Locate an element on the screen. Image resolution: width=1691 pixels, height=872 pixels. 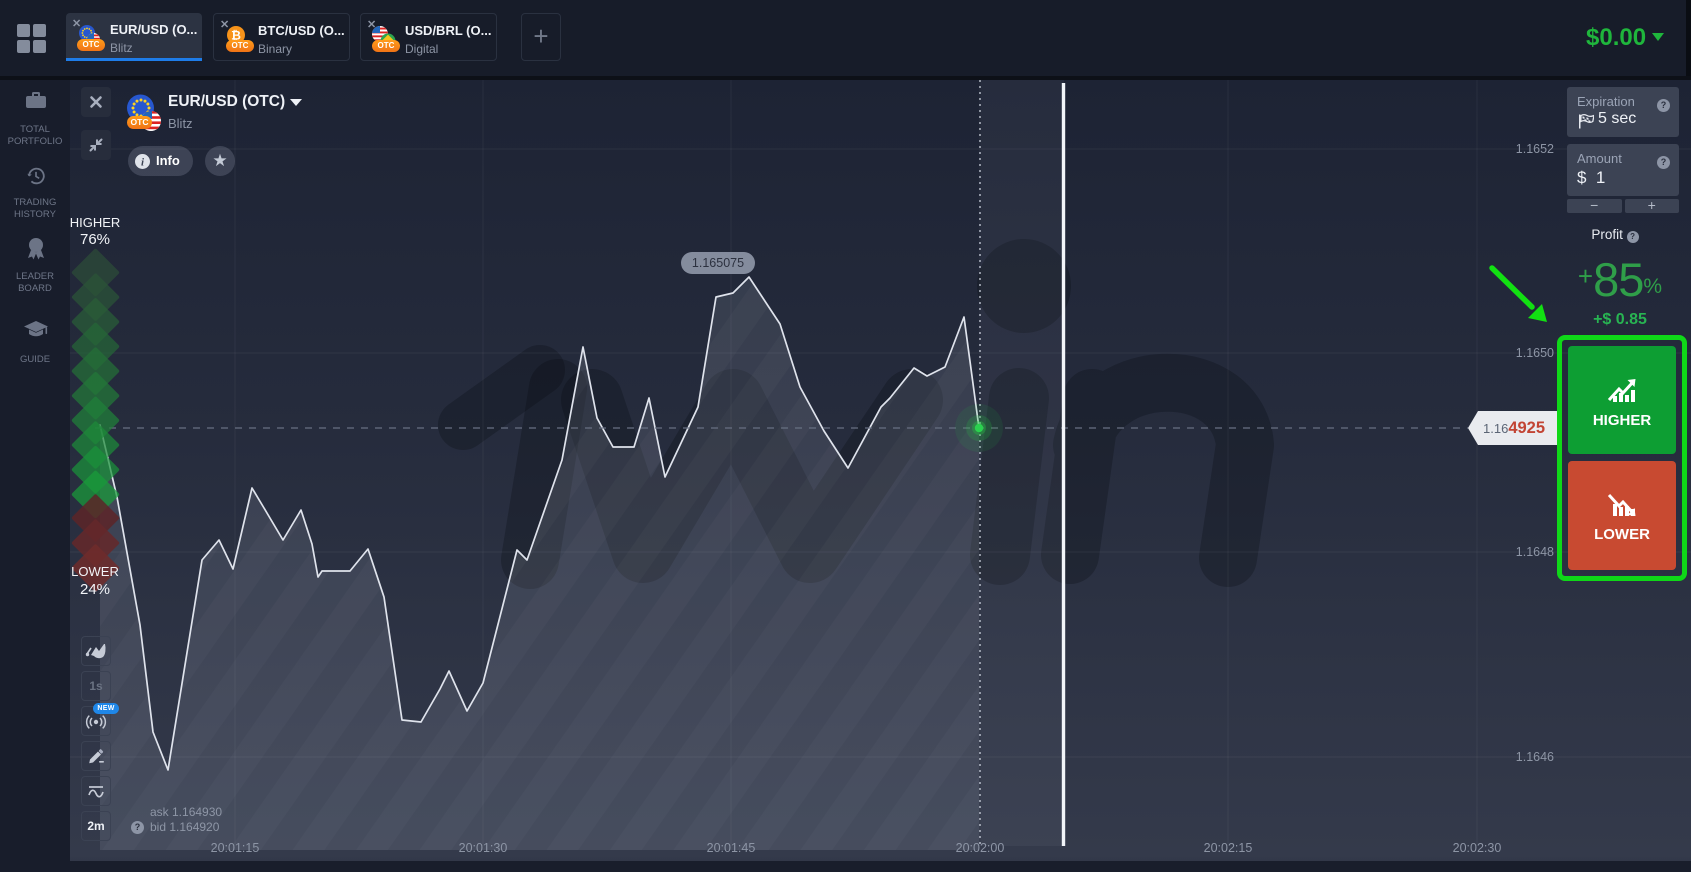
svg-text: 1.165075 is located at coordinates (718, 263).